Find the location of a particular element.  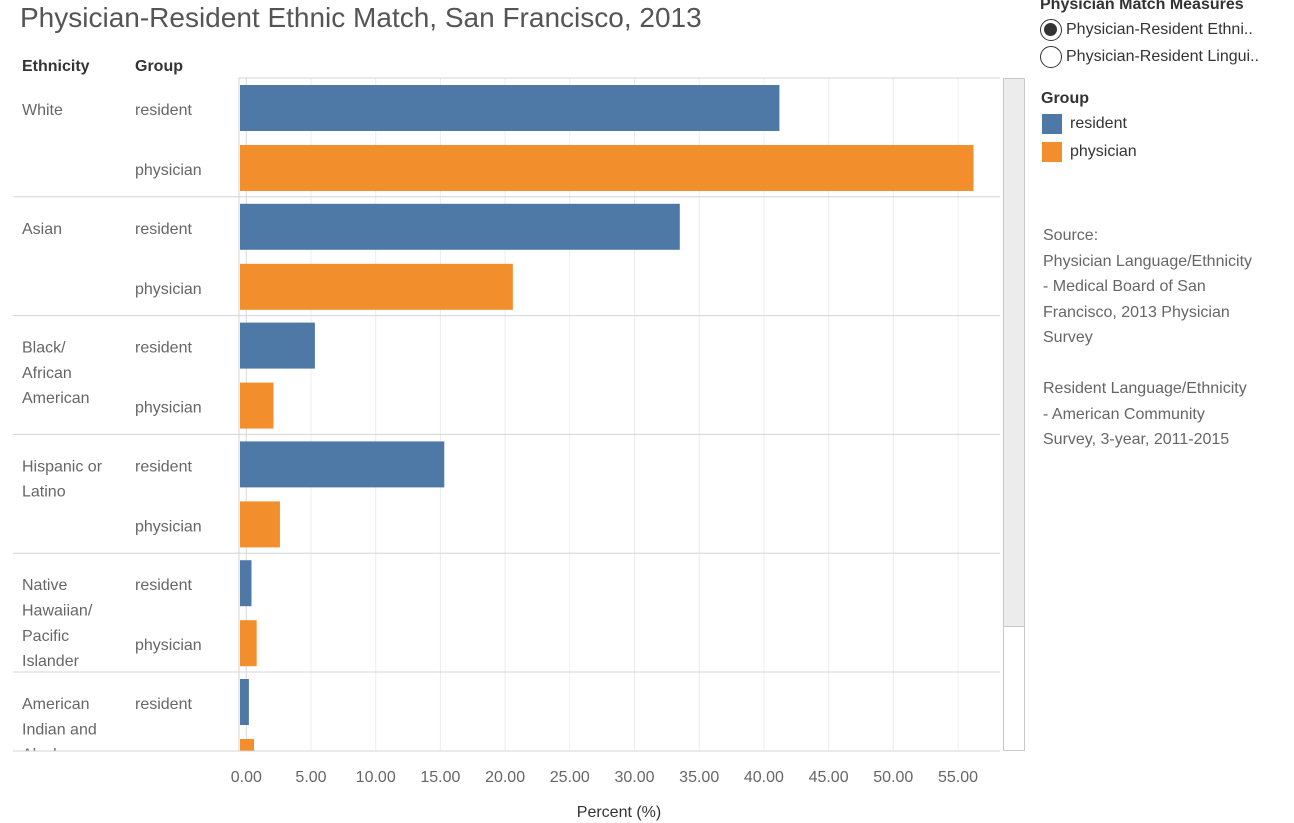

ethnicity-label: Islander is located at coordinates (51, 661).